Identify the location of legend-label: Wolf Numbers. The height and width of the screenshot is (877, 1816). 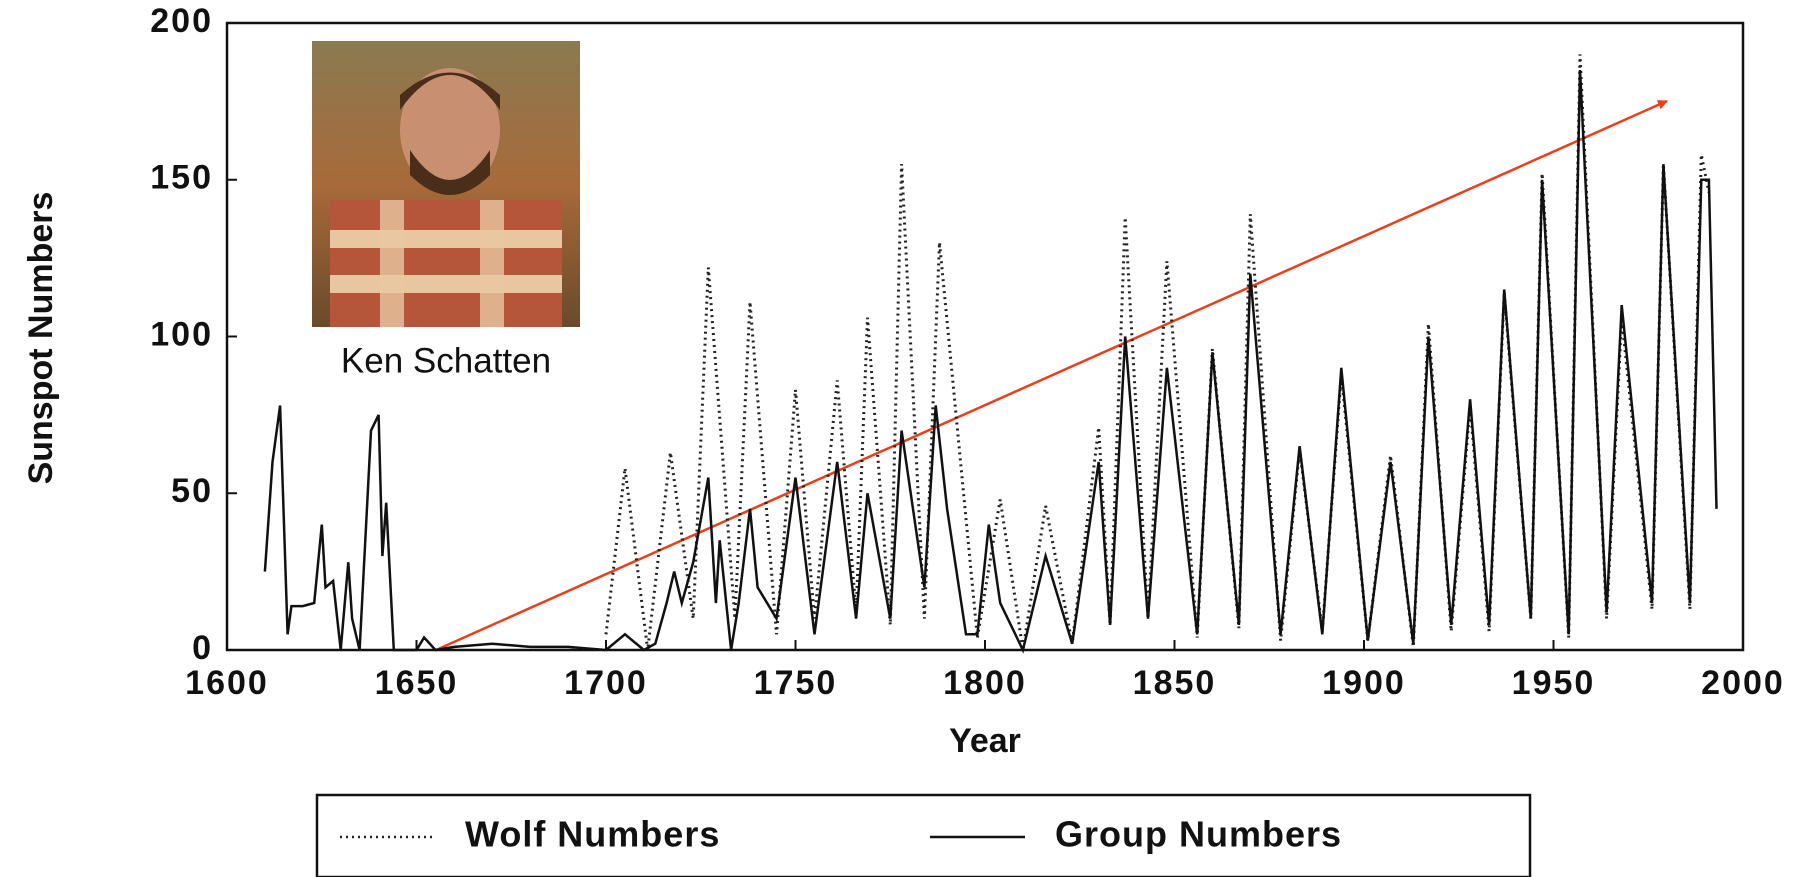
(592, 834).